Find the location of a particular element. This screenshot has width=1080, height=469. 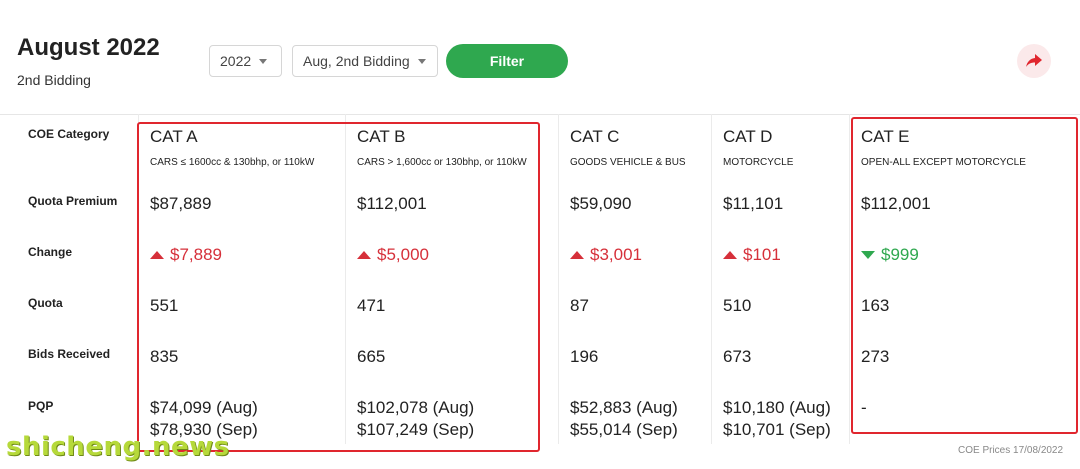

quota-premium-value: $59,090 is located at coordinates (601, 203).